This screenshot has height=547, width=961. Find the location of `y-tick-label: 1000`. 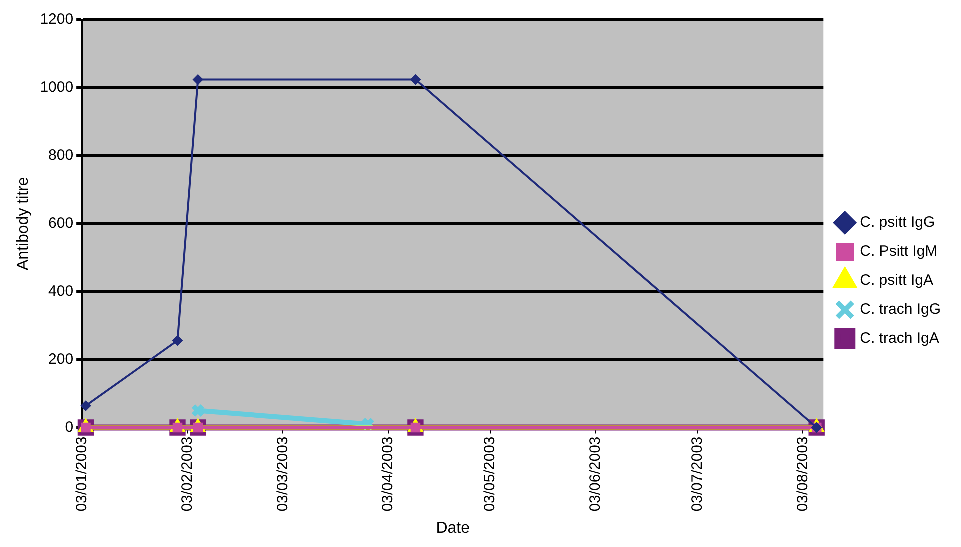

y-tick-label: 1000 is located at coordinates (57, 87).